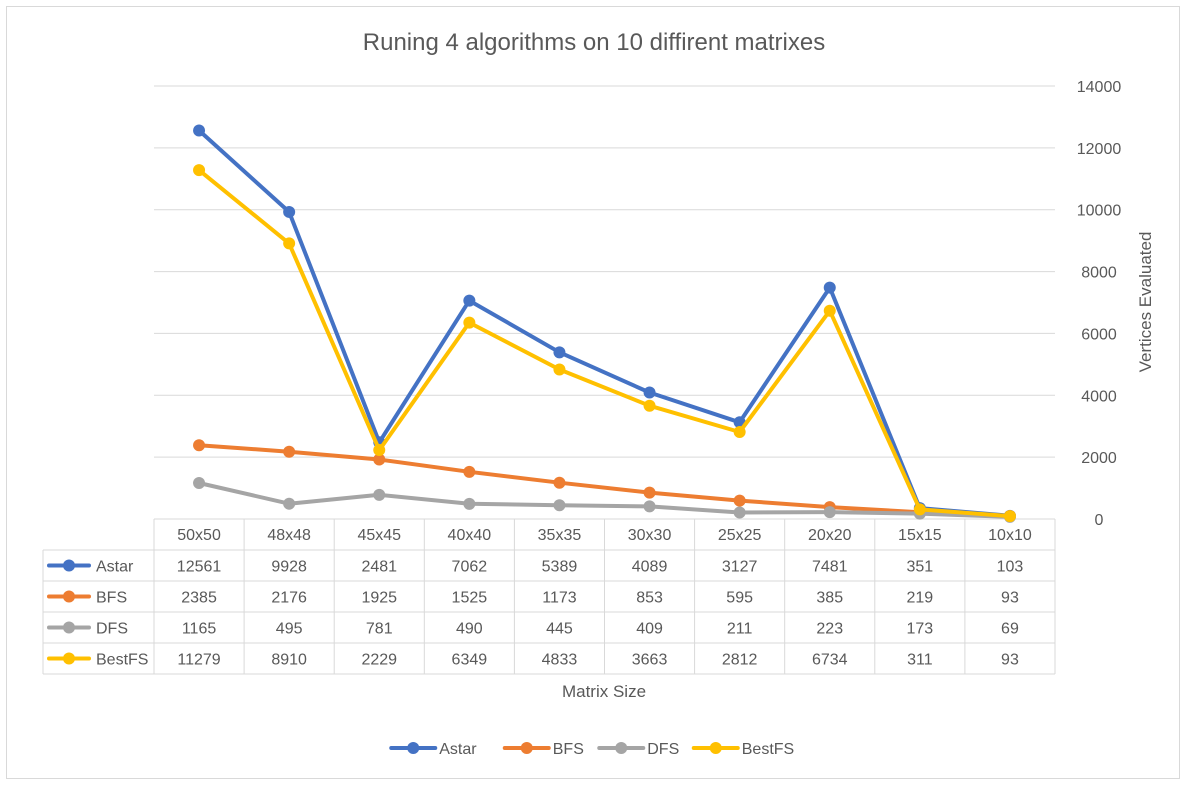  What do you see at coordinates (379, 598) in the screenshot?
I see `table-cell: 1925` at bounding box center [379, 598].